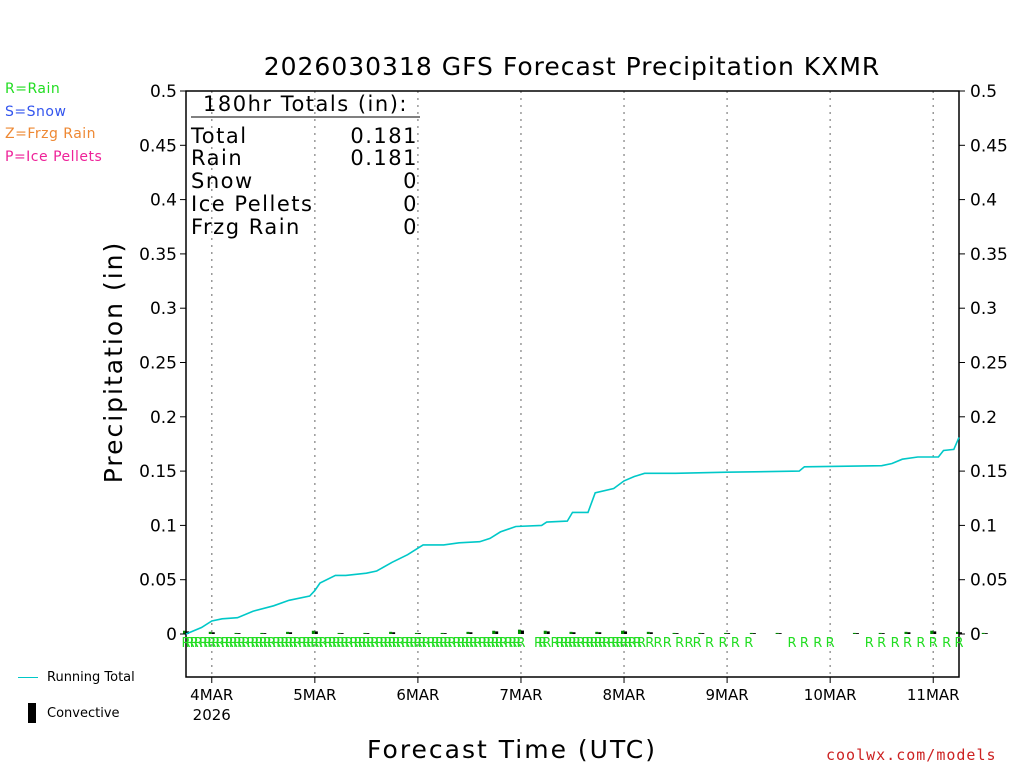  Describe the element at coordinates (830, 695) in the screenshot. I see `x-tick-label: 10MAR` at that location.